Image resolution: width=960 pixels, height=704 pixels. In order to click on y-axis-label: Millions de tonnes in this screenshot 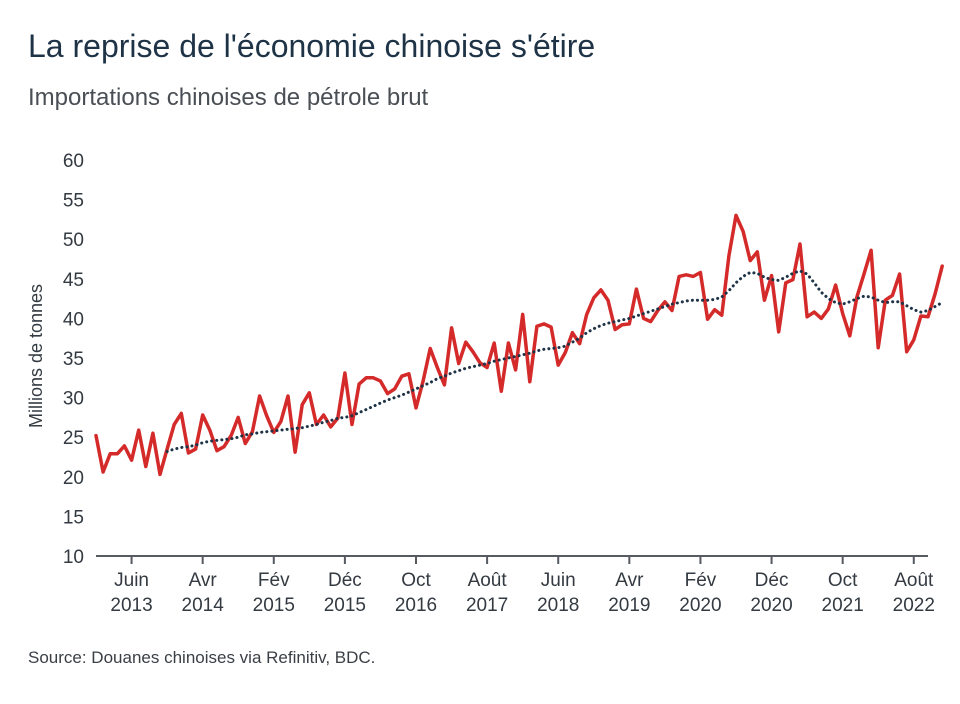, I will do `click(36, 356)`.